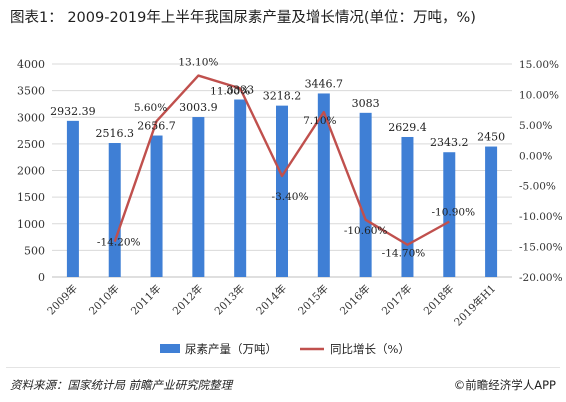 The height and width of the screenshot is (402, 566). What do you see at coordinates (491, 137) in the screenshot?
I see `bar-value-label: 2450` at bounding box center [491, 137].